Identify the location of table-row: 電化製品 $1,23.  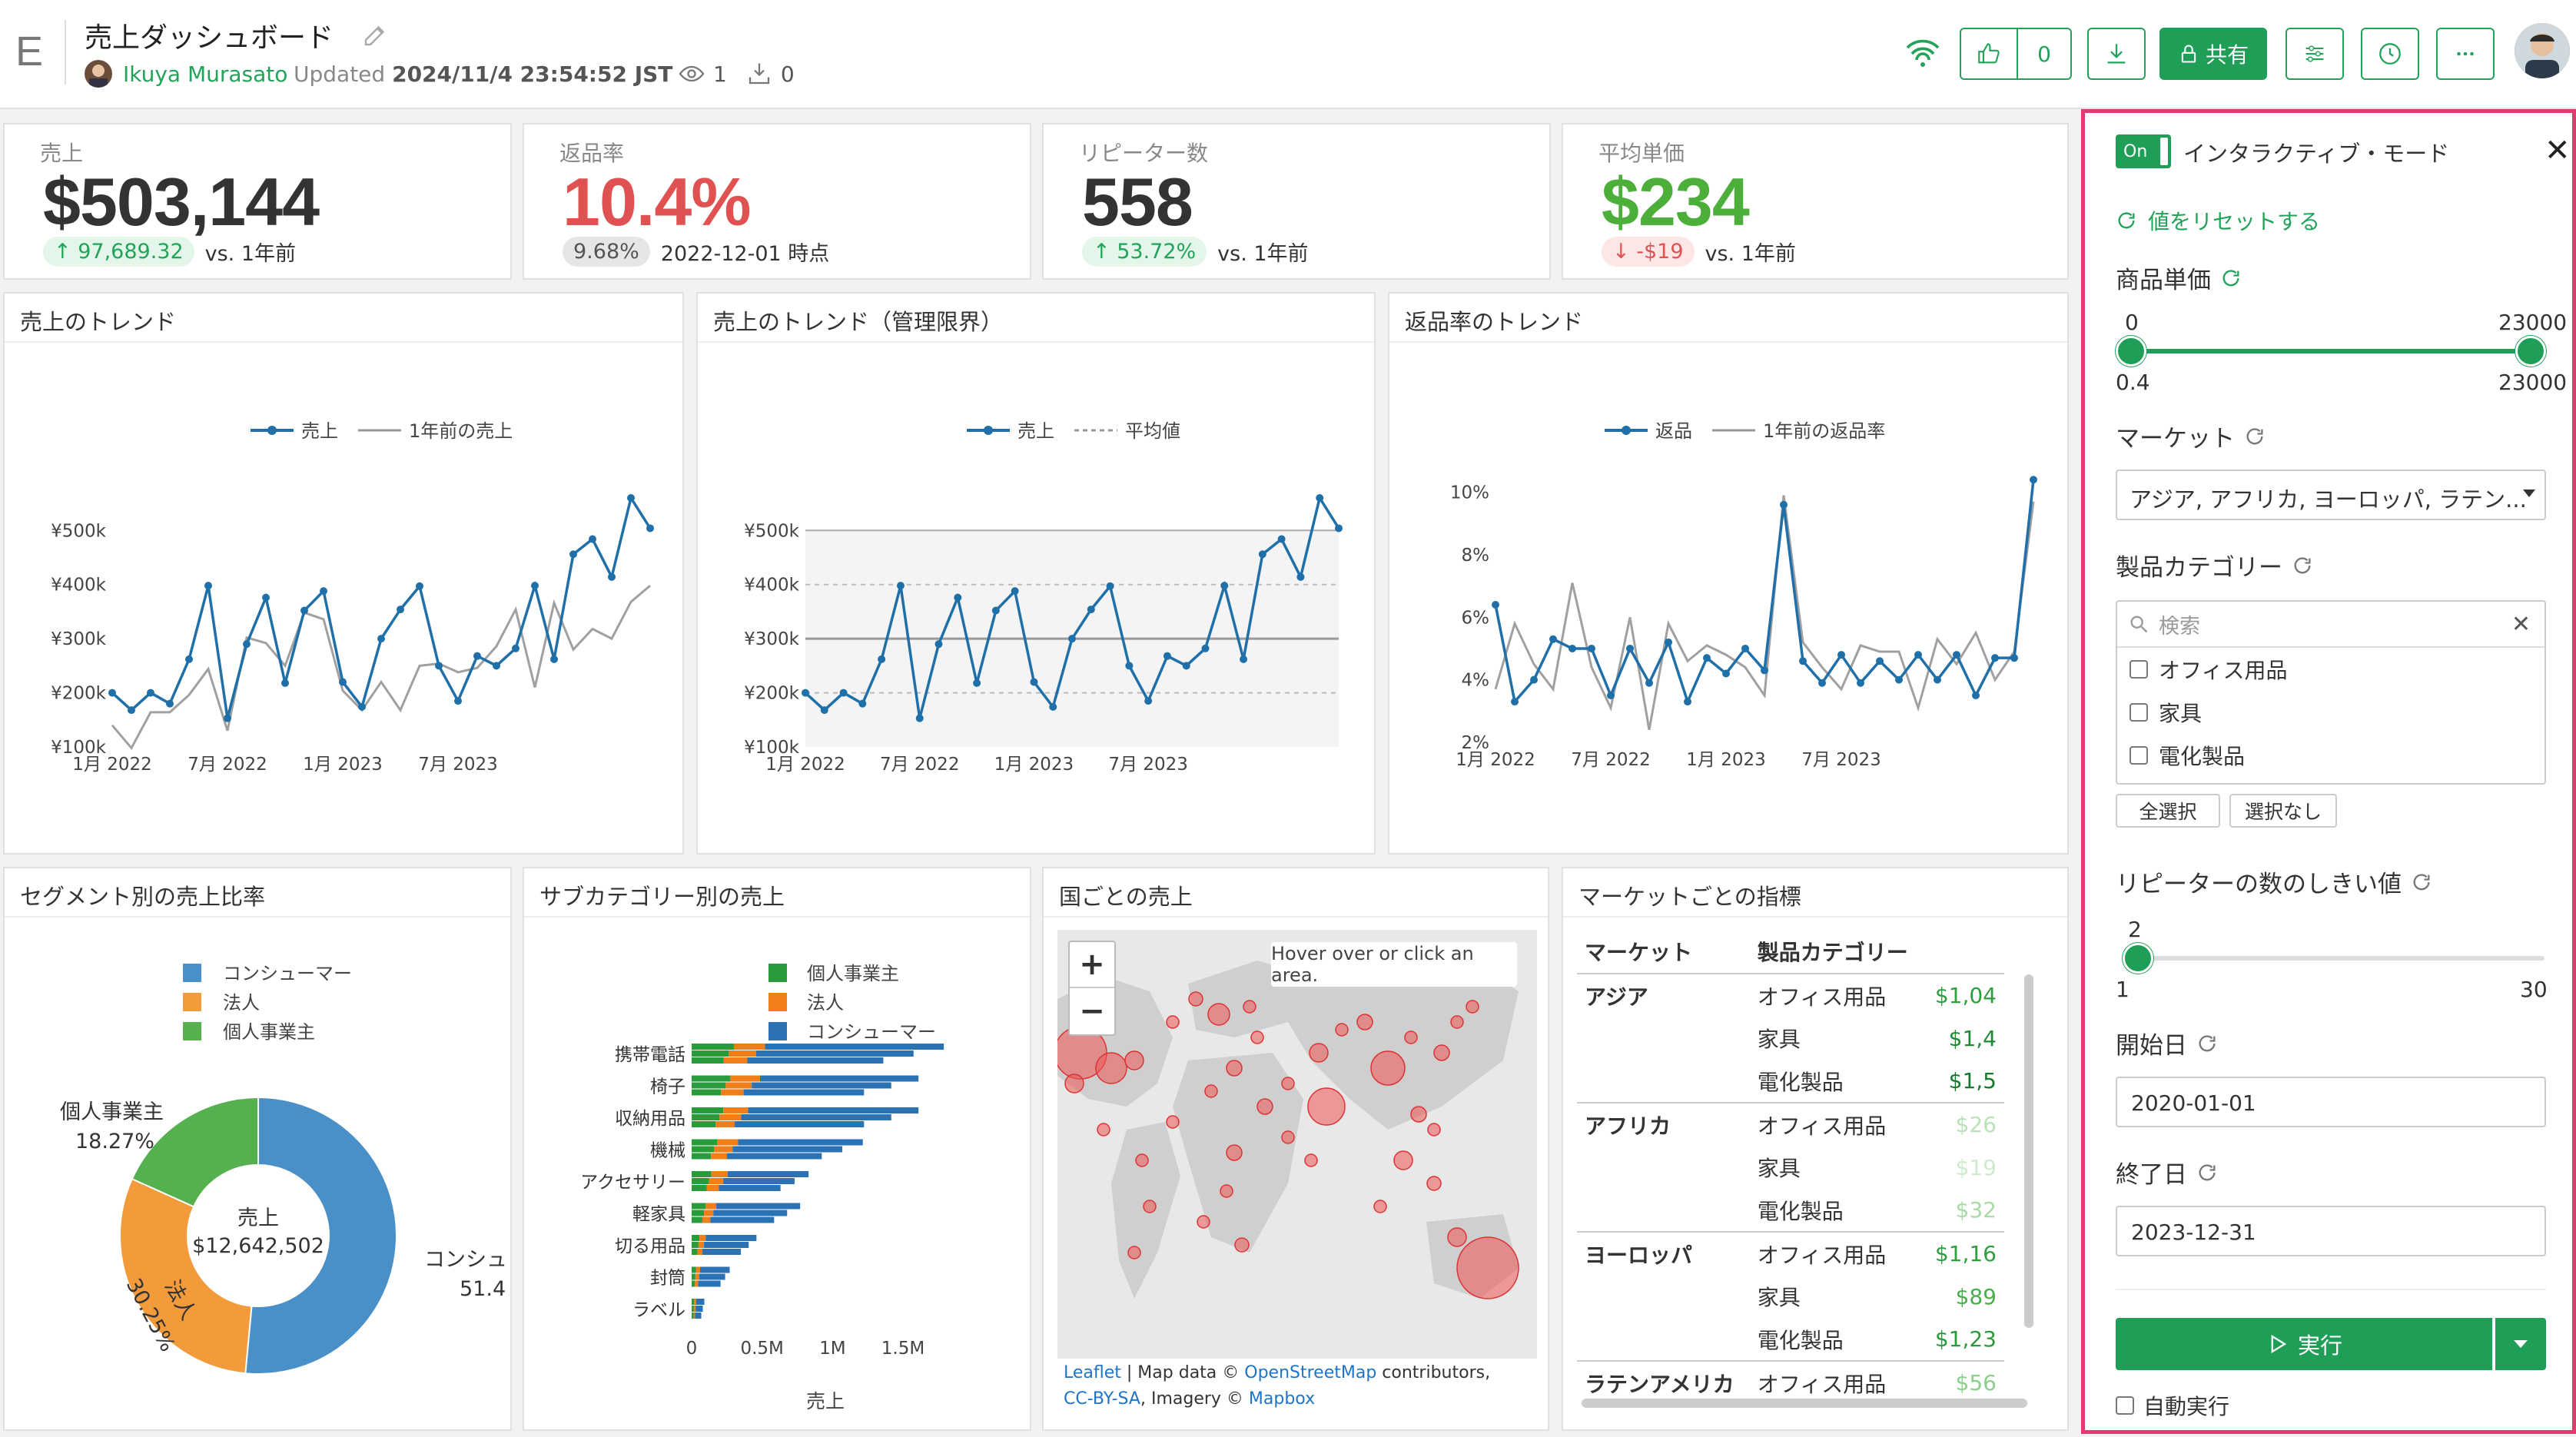
(1790, 1339).